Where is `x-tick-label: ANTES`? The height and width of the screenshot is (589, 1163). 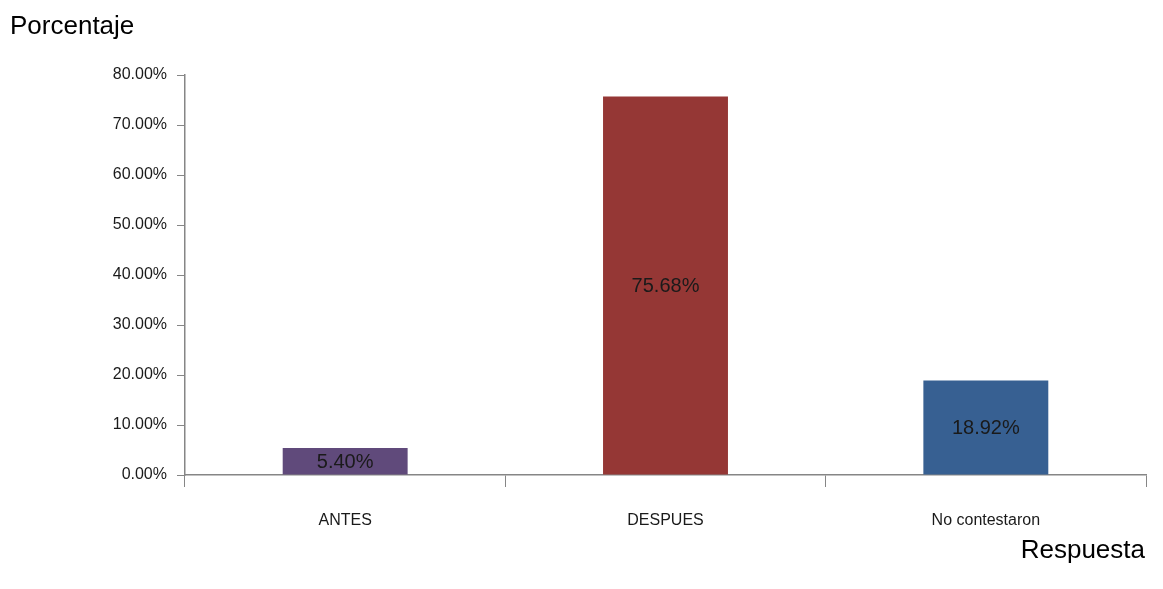 x-tick-label: ANTES is located at coordinates (345, 520).